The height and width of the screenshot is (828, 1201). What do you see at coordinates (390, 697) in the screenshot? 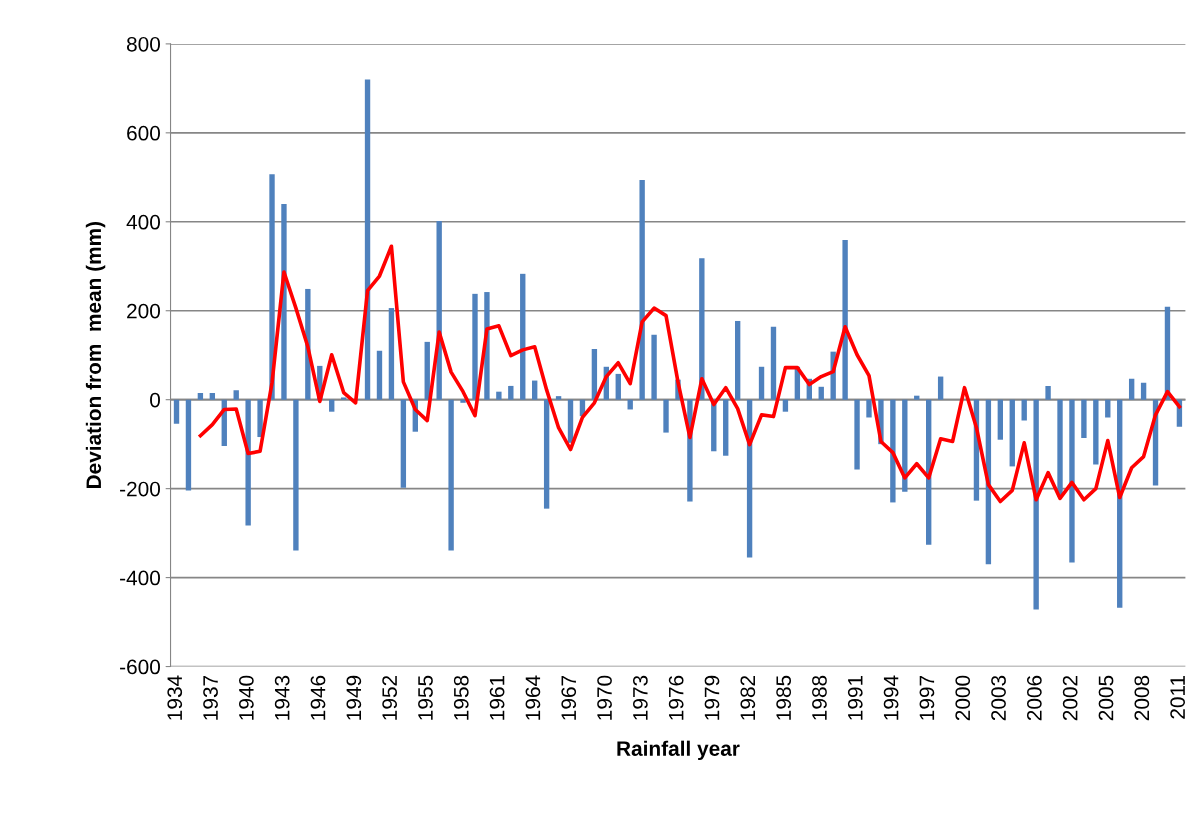
I see `x-tick-label: 1952` at bounding box center [390, 697].